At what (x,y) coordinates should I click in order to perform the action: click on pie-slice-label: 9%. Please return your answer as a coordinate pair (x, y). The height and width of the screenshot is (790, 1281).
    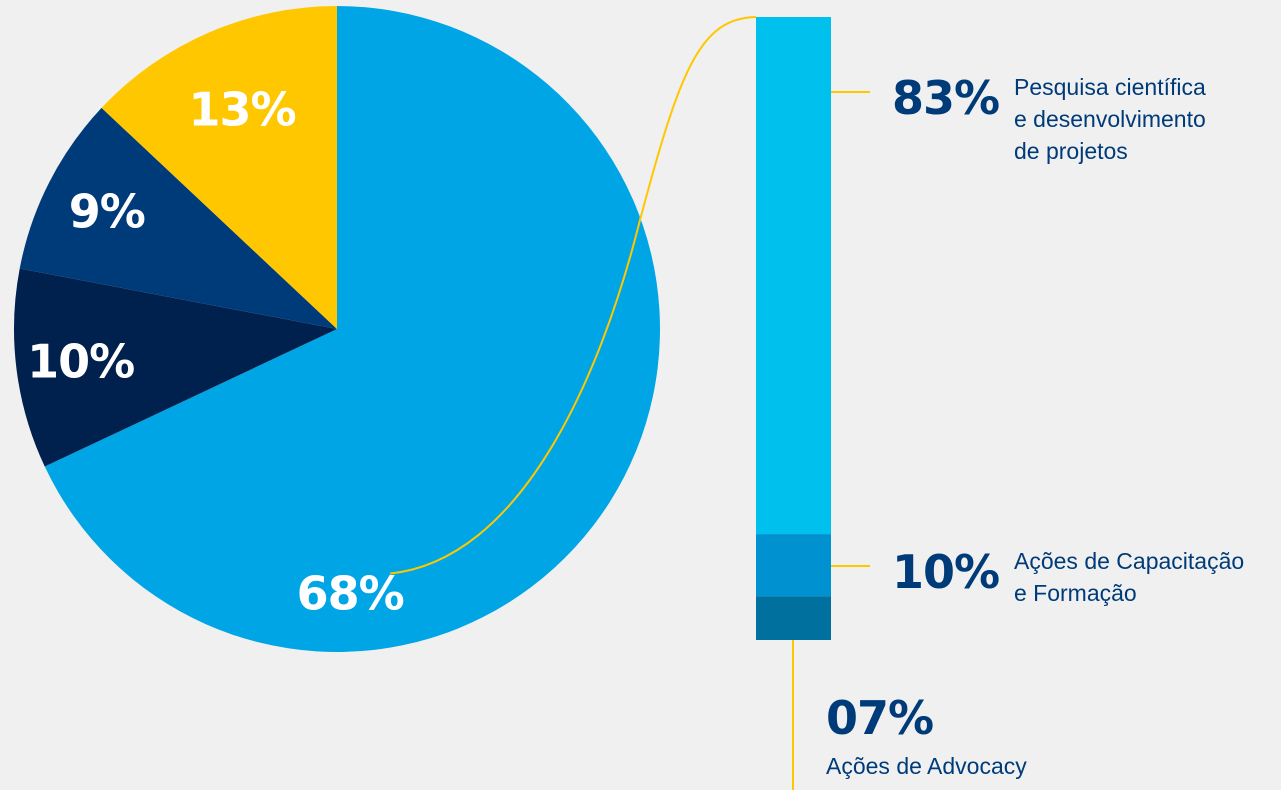
    Looking at the image, I should click on (107, 212).